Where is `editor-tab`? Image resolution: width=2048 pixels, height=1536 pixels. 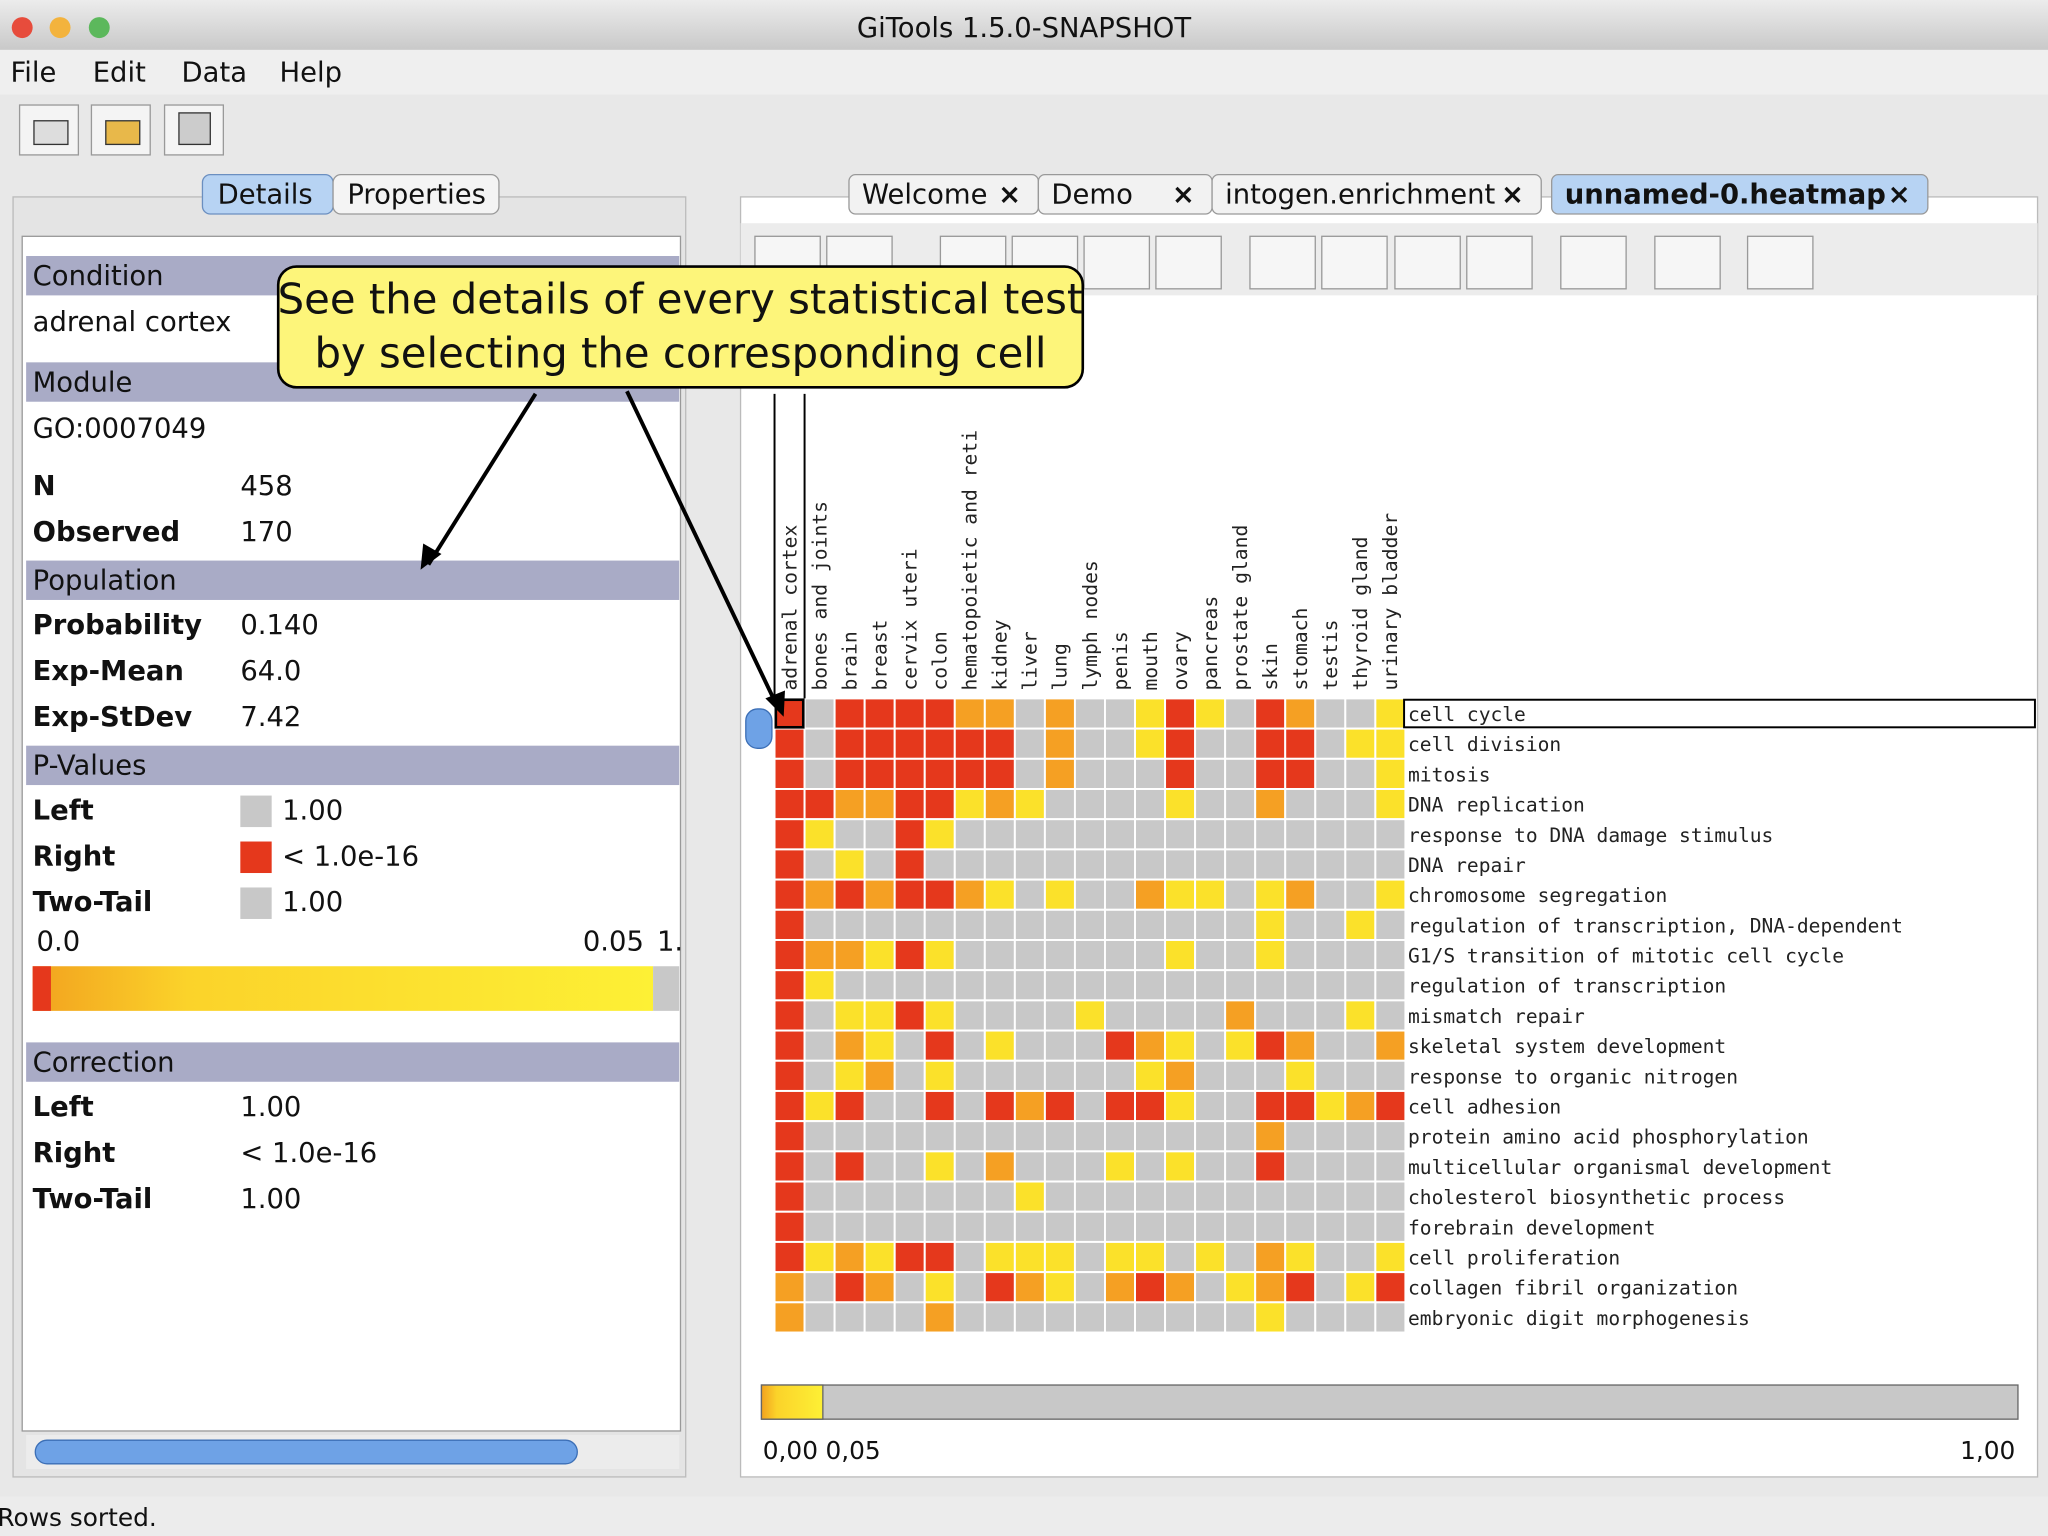 editor-tab is located at coordinates (1740, 194).